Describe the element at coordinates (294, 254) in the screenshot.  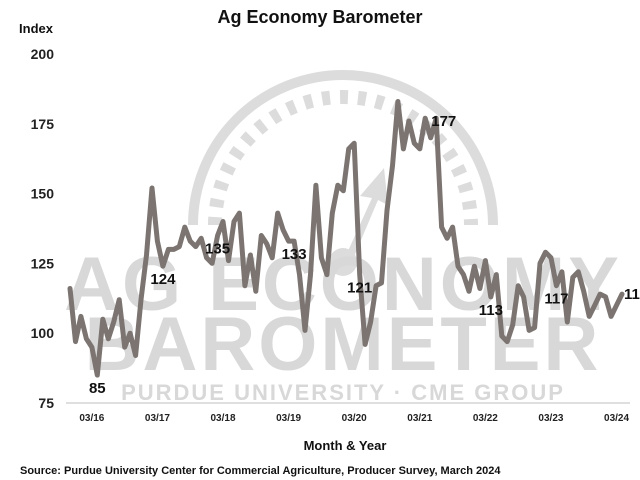
I see `annotation-label: 133` at that location.